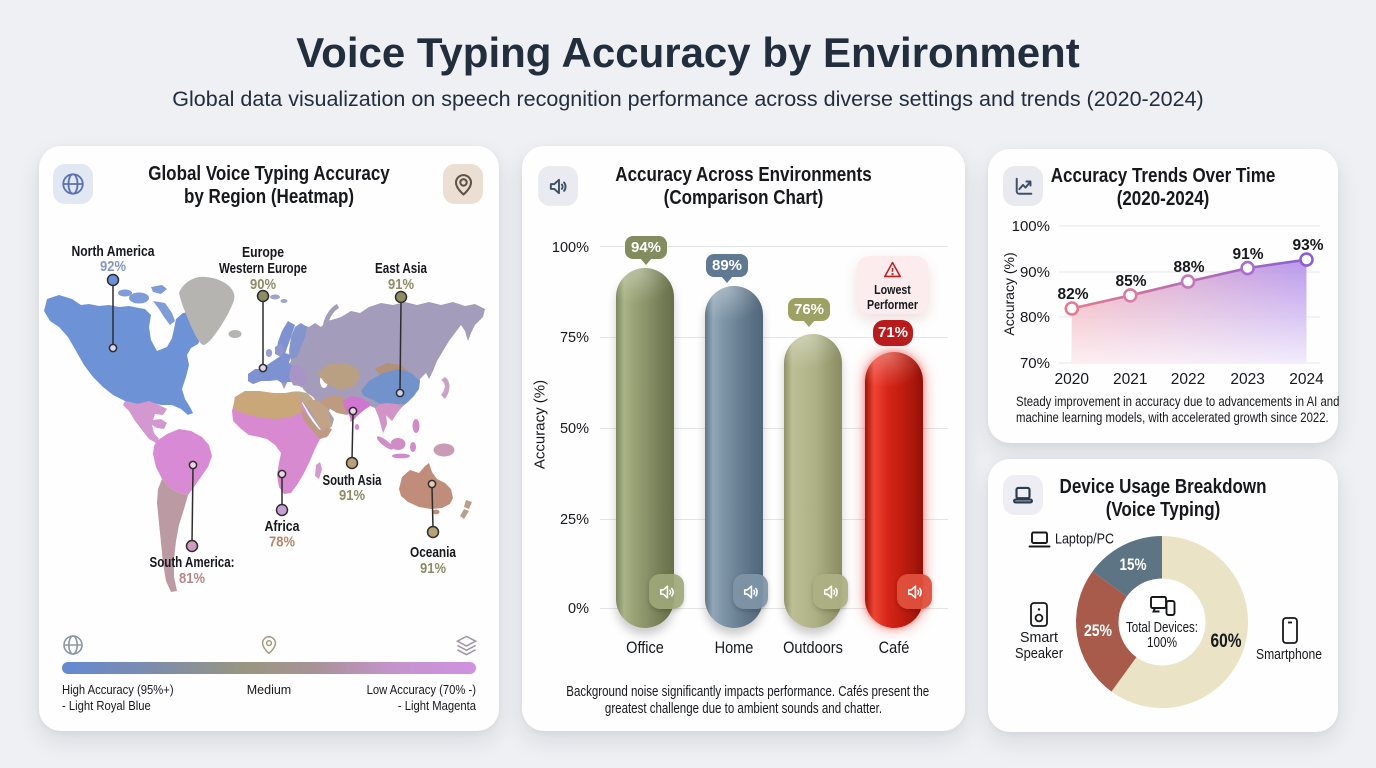  Describe the element at coordinates (1009, 293) in the screenshot. I see `svg-text: Accuracy (%)` at that location.